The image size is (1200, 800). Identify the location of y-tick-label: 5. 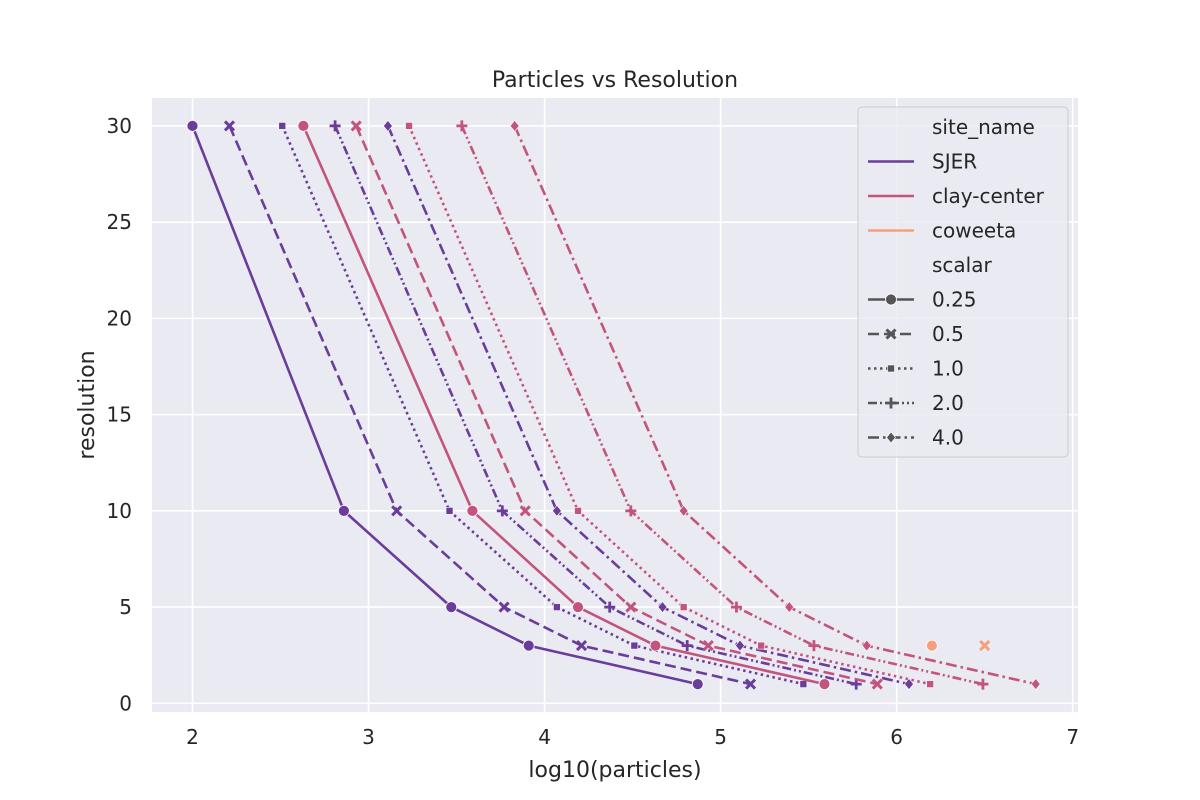
(125, 607).